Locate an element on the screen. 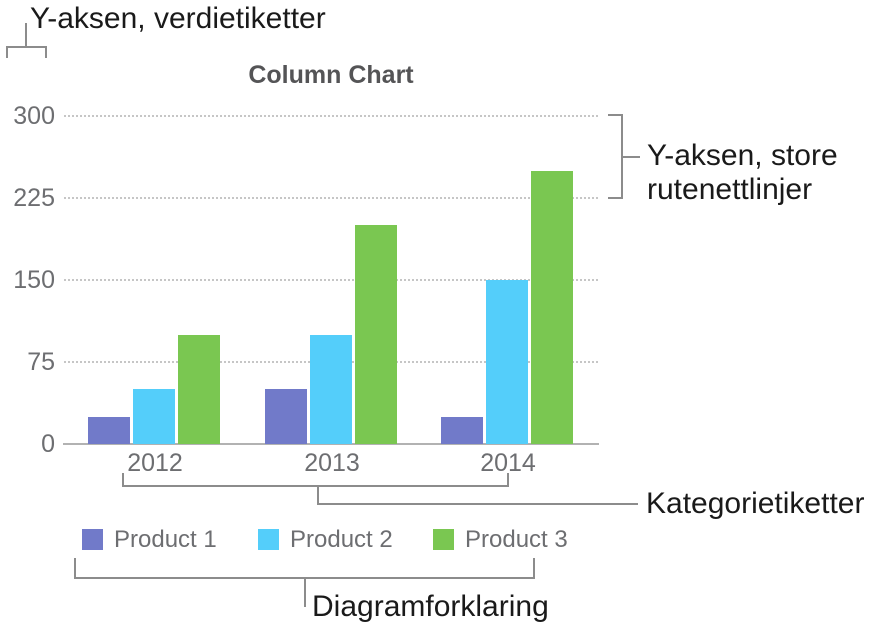 The image size is (876, 633). bar-product-2-2013 is located at coordinates (331, 389).